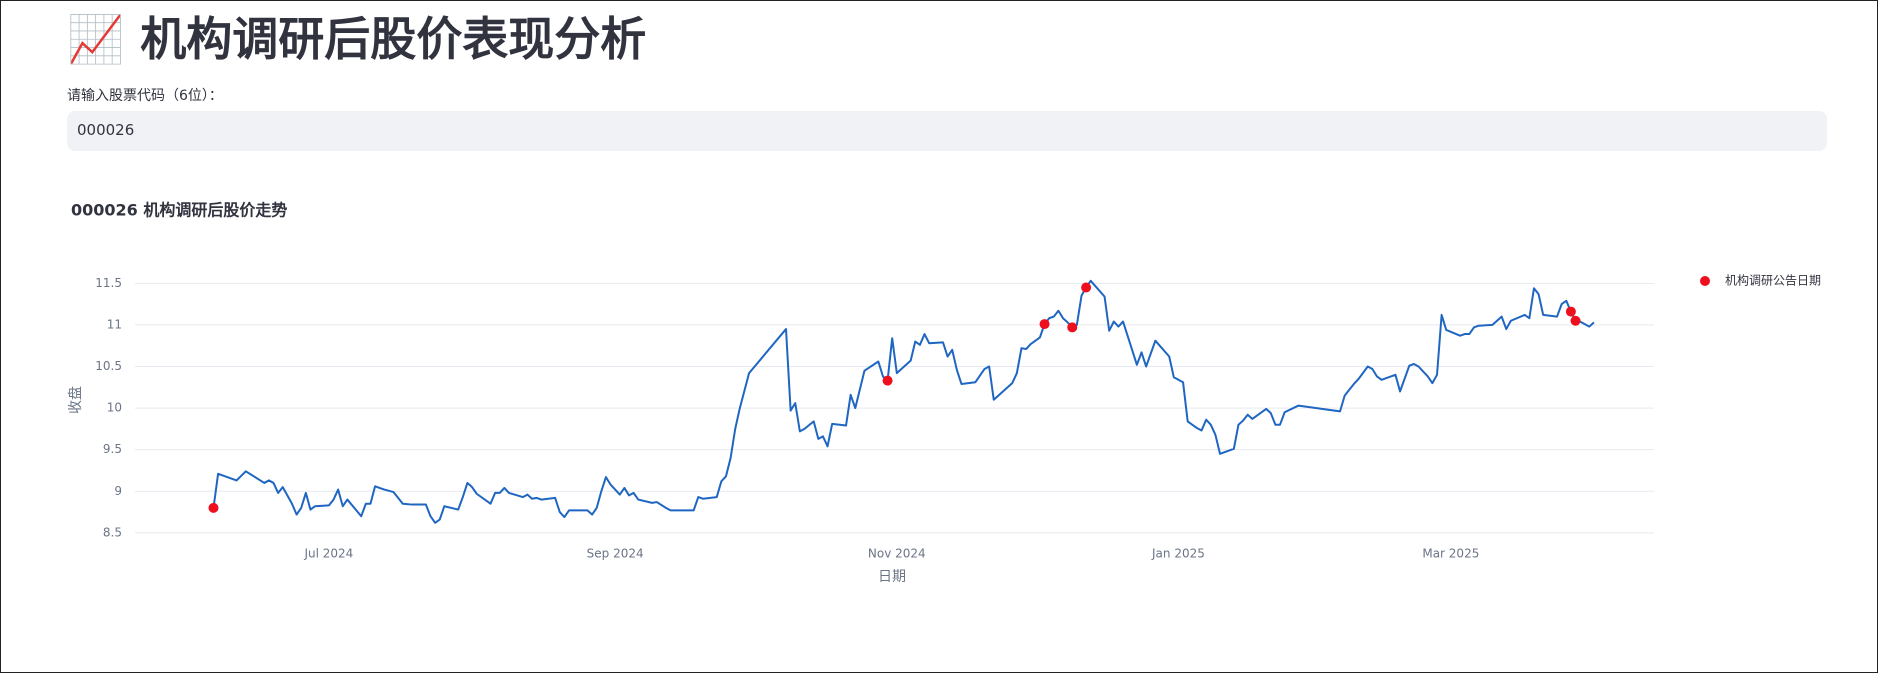 The height and width of the screenshot is (673, 1878). Describe the element at coordinates (108, 366) in the screenshot. I see `y-tick-label: 10.5` at that location.